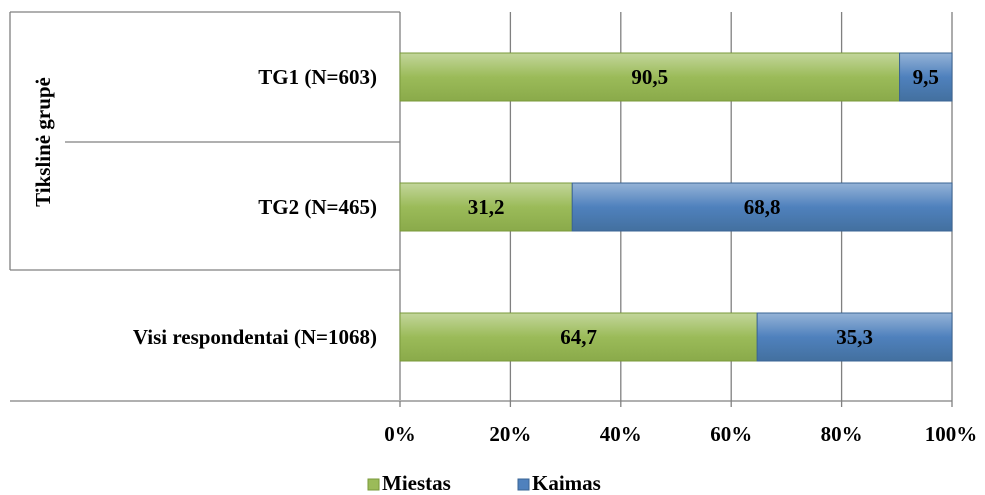  Describe the element at coordinates (951, 434) in the screenshot. I see `x-tick-label: 100%` at that location.